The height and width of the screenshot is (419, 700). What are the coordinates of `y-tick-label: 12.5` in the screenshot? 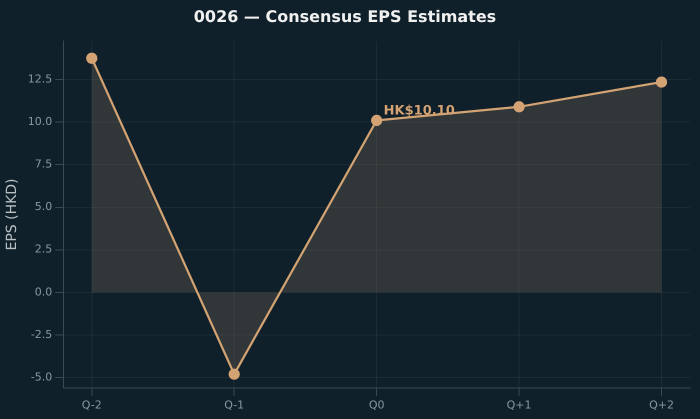 It's located at (40, 79).